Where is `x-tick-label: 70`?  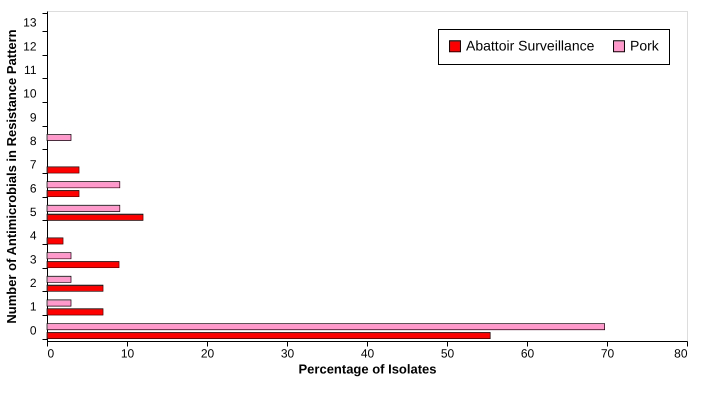
x-tick-label: 70 is located at coordinates (607, 353).